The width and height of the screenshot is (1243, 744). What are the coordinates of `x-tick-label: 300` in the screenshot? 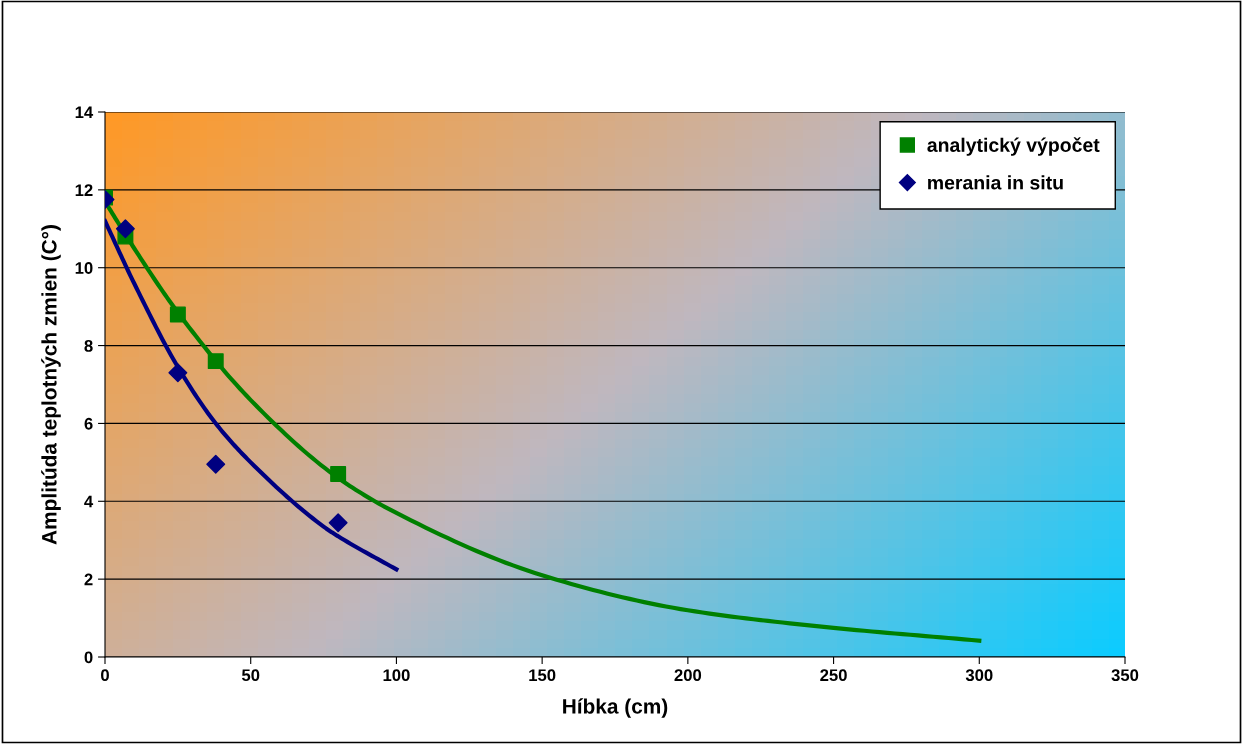 It's located at (979, 675).